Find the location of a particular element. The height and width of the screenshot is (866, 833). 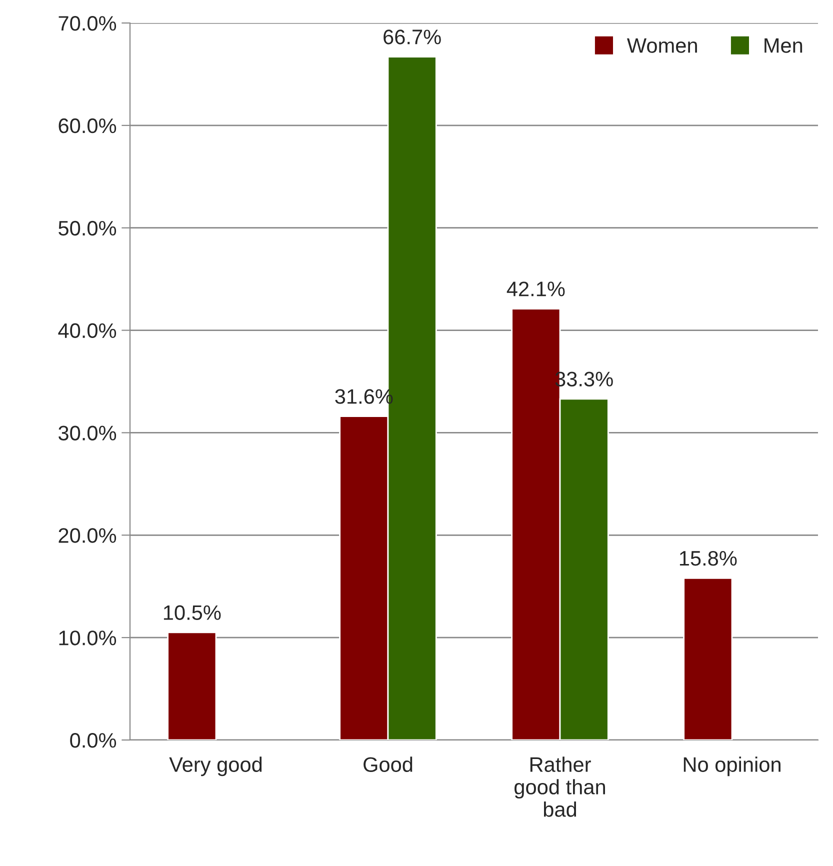

x-tick-label: Very good is located at coordinates (215, 766).